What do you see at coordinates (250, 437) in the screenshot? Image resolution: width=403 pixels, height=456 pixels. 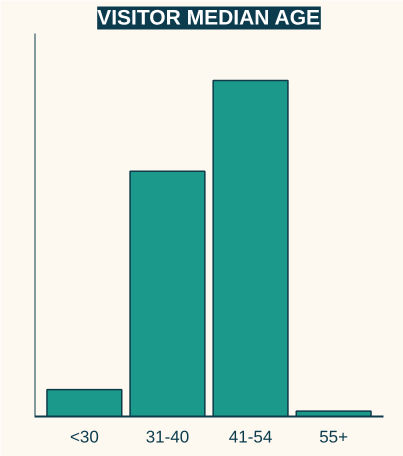 I see `x-tick-label: 41-54` at bounding box center [250, 437].